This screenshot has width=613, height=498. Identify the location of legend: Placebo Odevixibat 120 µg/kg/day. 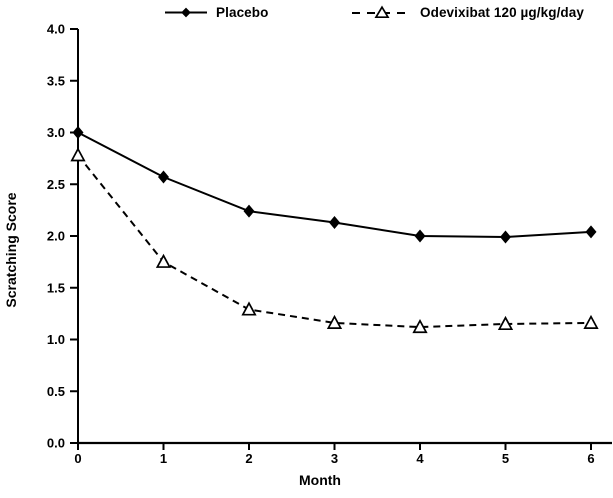
(306, 12).